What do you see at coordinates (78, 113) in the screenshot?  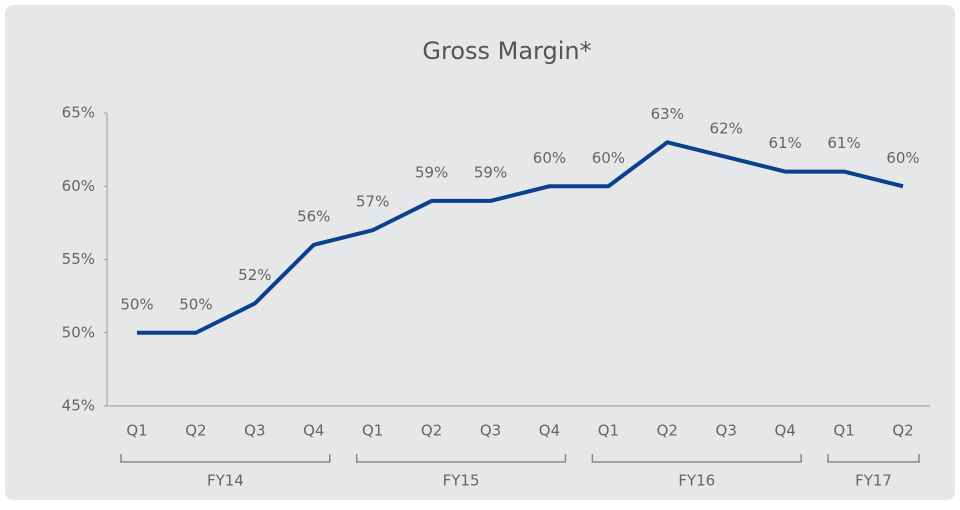 I see `y-tick-label: 65%` at bounding box center [78, 113].